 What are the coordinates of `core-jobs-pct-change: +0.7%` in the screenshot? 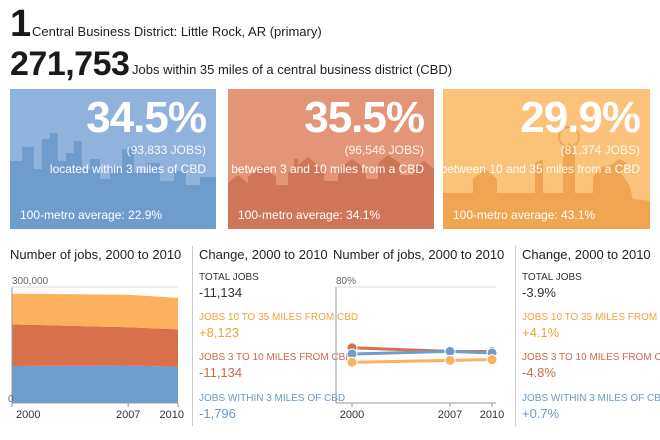 It's located at (541, 413).